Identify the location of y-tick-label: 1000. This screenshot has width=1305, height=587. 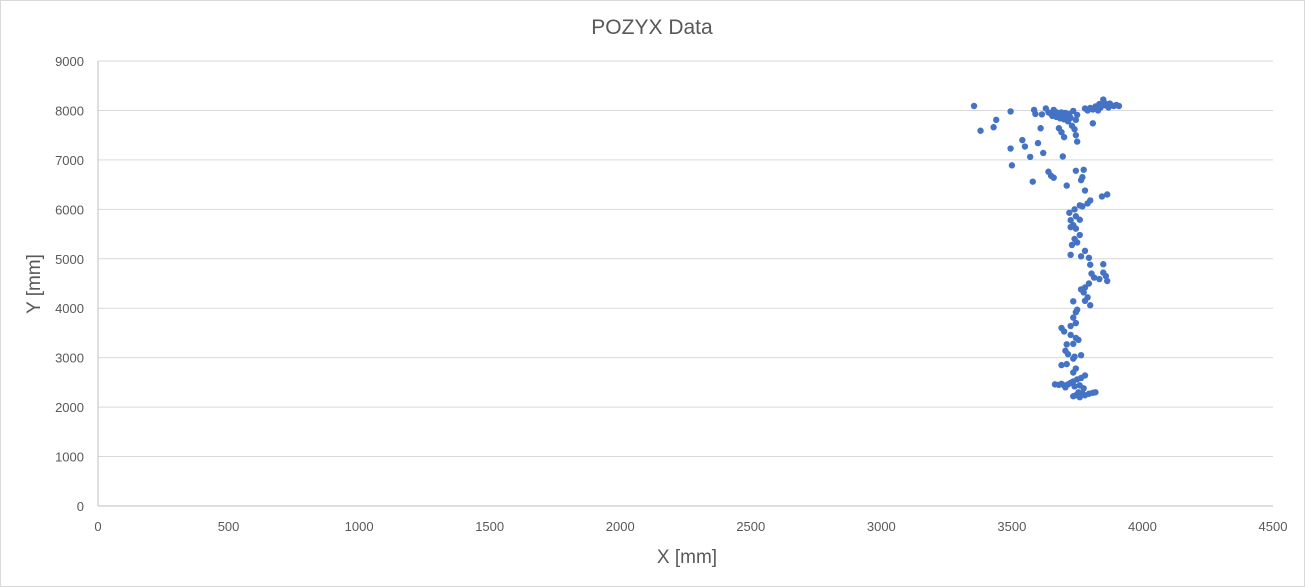
(69, 457).